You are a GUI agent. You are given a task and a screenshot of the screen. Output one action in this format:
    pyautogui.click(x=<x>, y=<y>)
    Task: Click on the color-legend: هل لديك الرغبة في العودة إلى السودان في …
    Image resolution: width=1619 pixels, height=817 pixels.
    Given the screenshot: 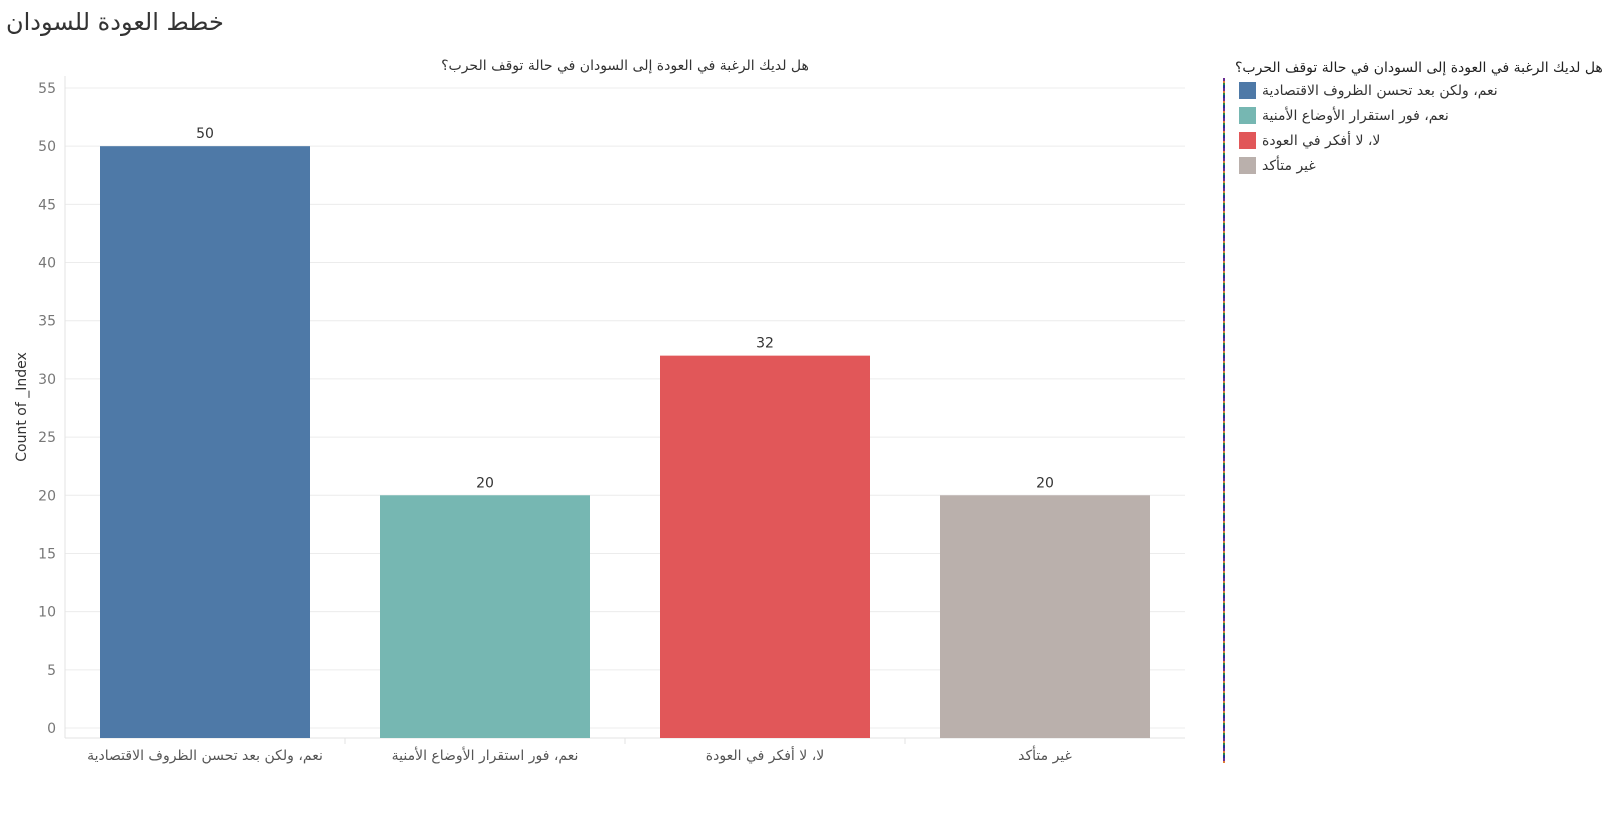 What is the action you would take?
    pyautogui.click(x=1425, y=118)
    